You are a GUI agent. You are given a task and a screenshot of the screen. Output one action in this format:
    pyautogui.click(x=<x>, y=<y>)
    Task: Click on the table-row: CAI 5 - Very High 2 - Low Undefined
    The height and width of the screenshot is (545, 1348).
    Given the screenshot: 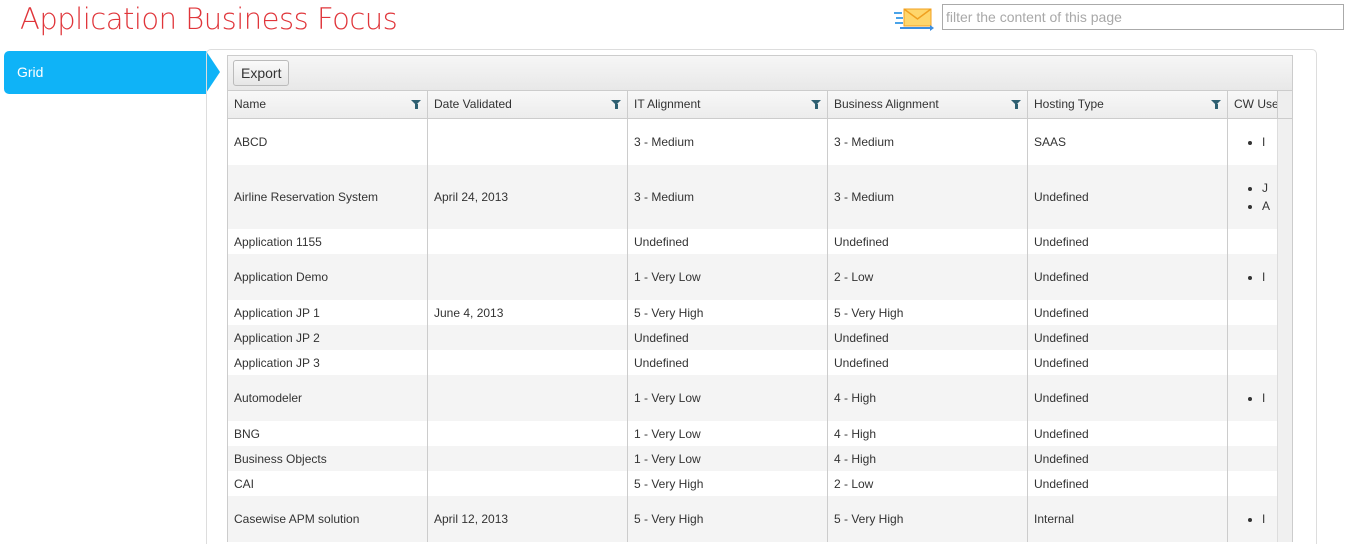 What is the action you would take?
    pyautogui.click(x=760, y=483)
    